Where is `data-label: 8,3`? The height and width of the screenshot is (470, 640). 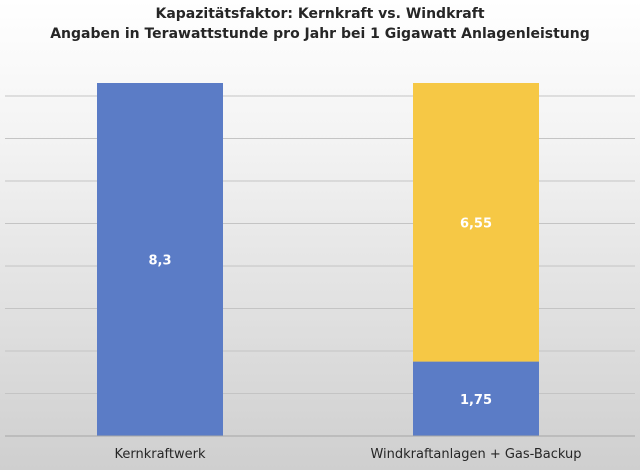
data-label: 8,3 is located at coordinates (159, 261).